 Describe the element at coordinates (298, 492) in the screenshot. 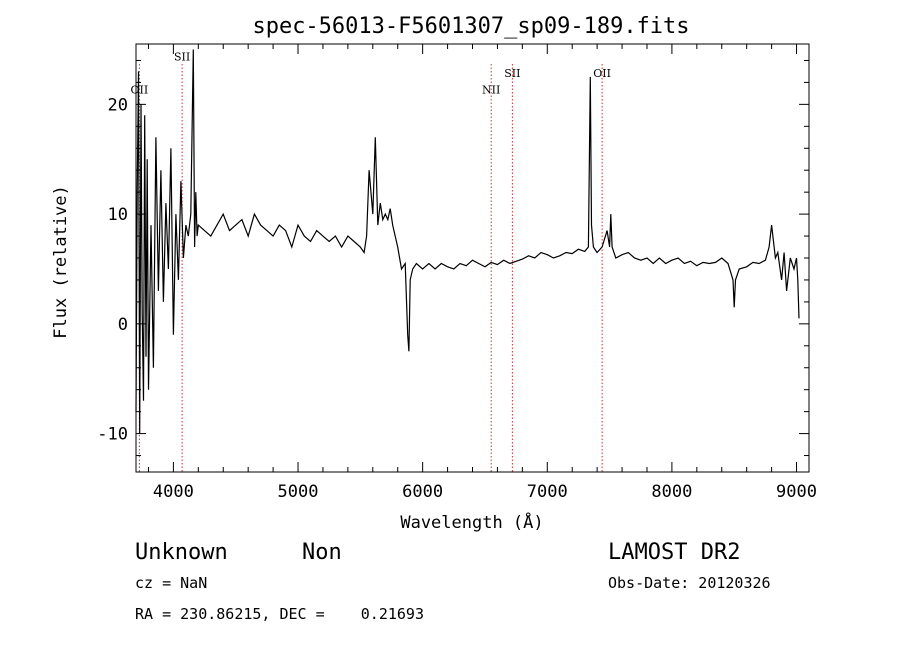

I see `x-tick-label: 5000` at that location.